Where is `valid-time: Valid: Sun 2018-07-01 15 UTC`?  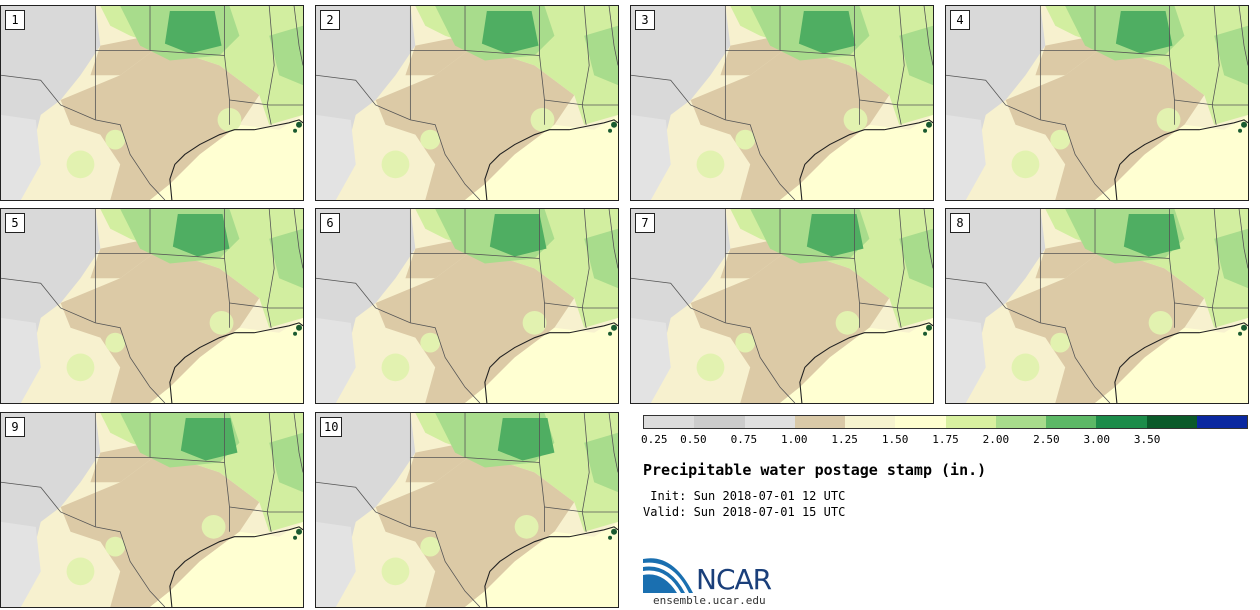 valid-time: Valid: Sun 2018-07-01 15 UTC is located at coordinates (744, 512).